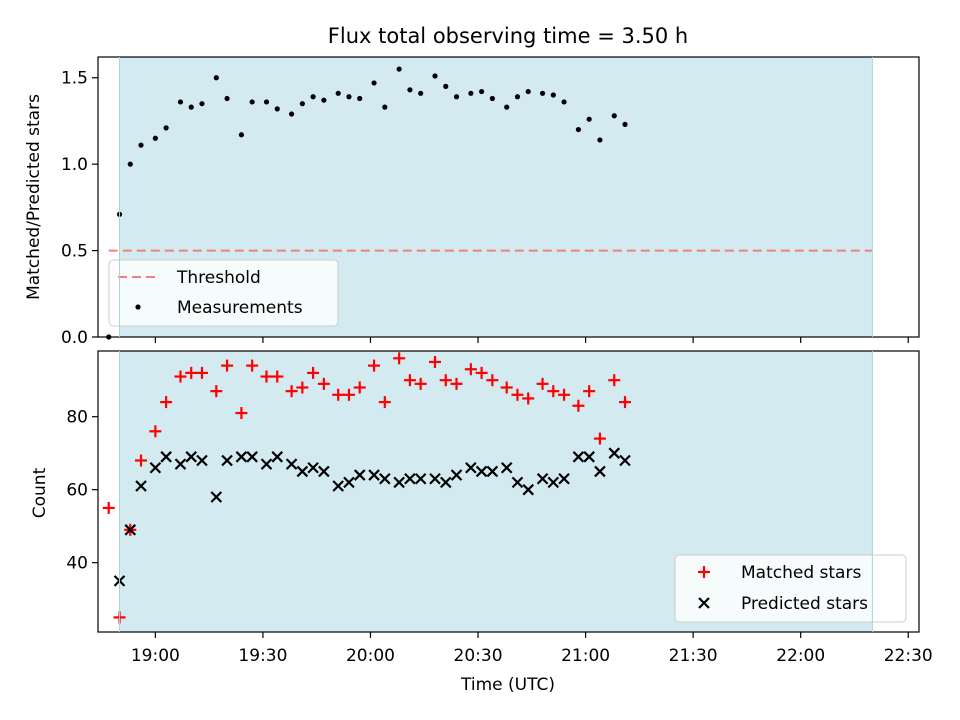  I want to click on ratio-y-tick-label: 0.5, so click(74, 252).